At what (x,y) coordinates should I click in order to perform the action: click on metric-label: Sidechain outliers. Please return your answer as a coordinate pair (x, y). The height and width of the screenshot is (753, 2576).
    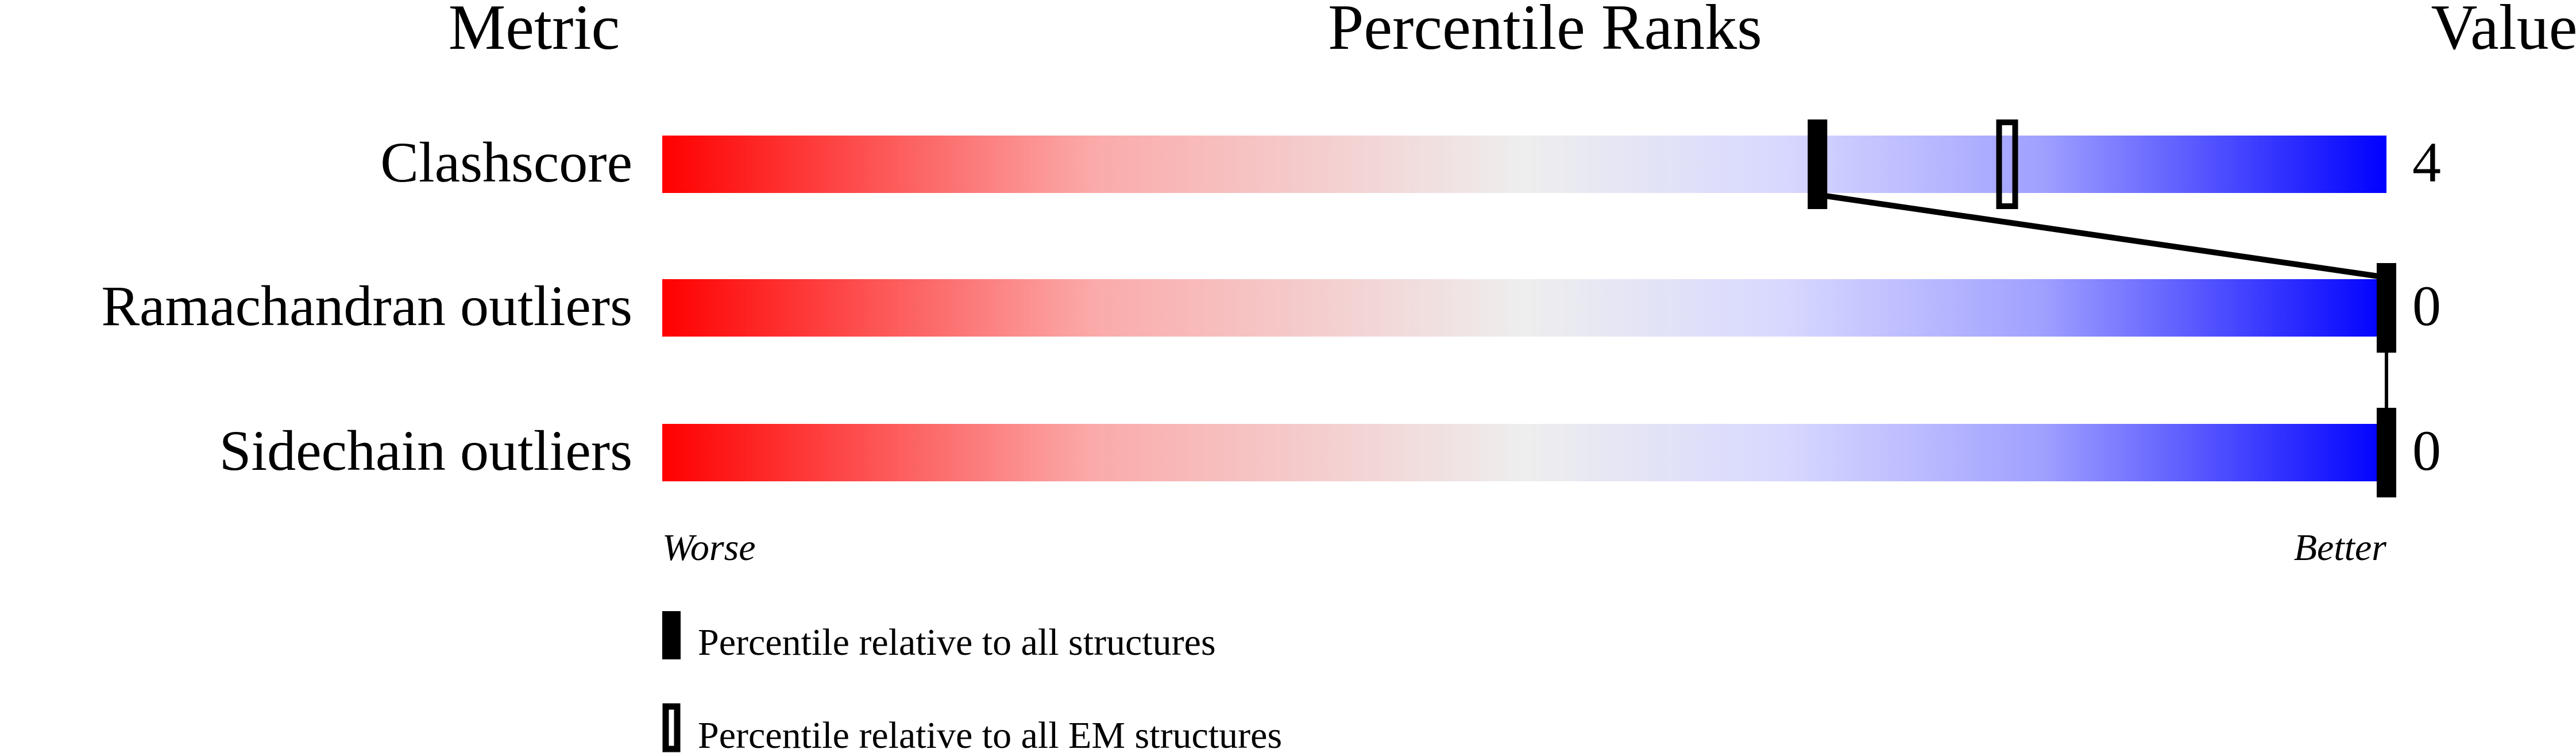
    Looking at the image, I should click on (425, 450).